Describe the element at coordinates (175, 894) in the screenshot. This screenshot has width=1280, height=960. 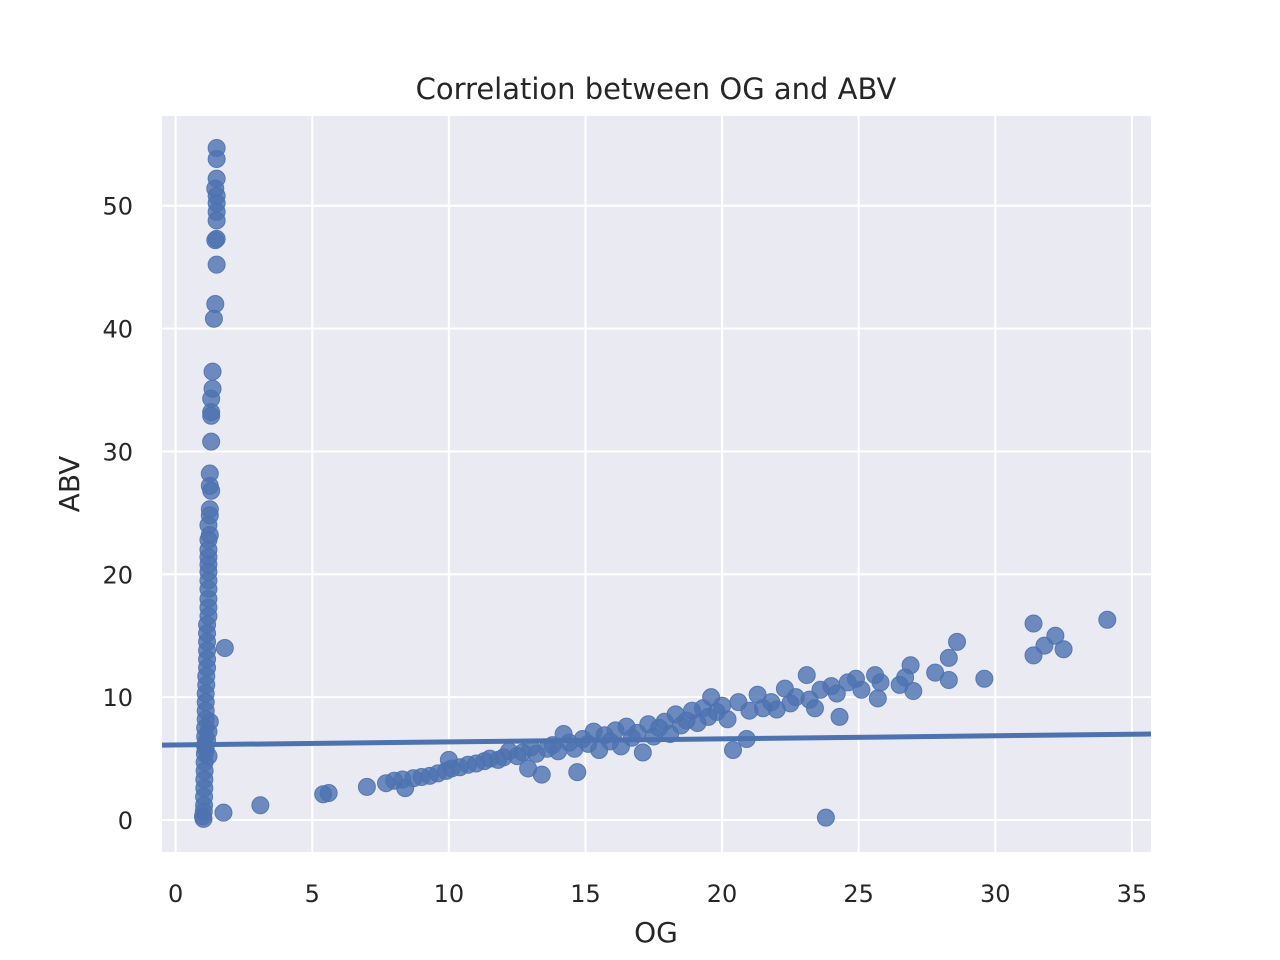
I see `x-tick-label: 0` at that location.